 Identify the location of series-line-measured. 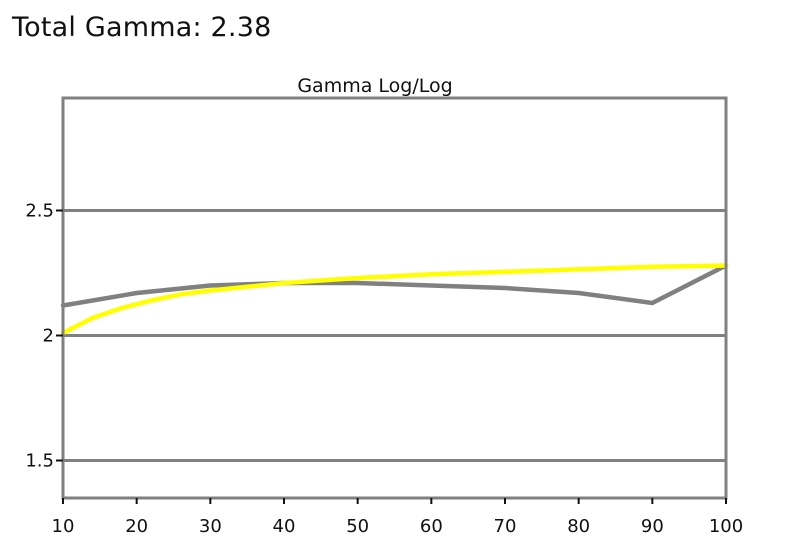
(394, 285).